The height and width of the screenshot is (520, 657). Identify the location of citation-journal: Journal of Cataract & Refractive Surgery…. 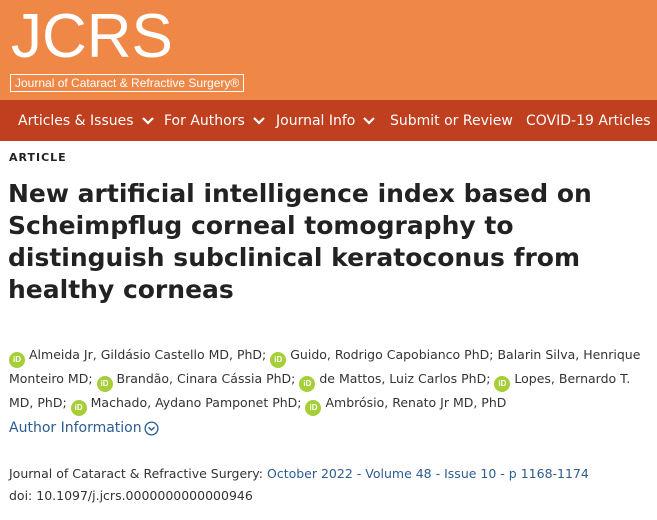
(138, 473).